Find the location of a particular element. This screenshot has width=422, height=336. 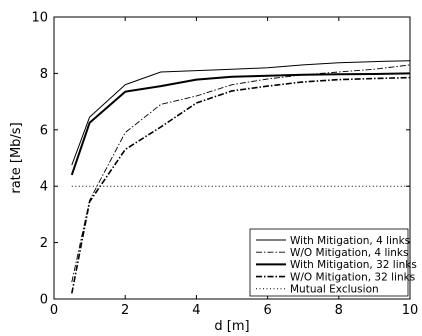

x-tick-label: 2 is located at coordinates (125, 310).